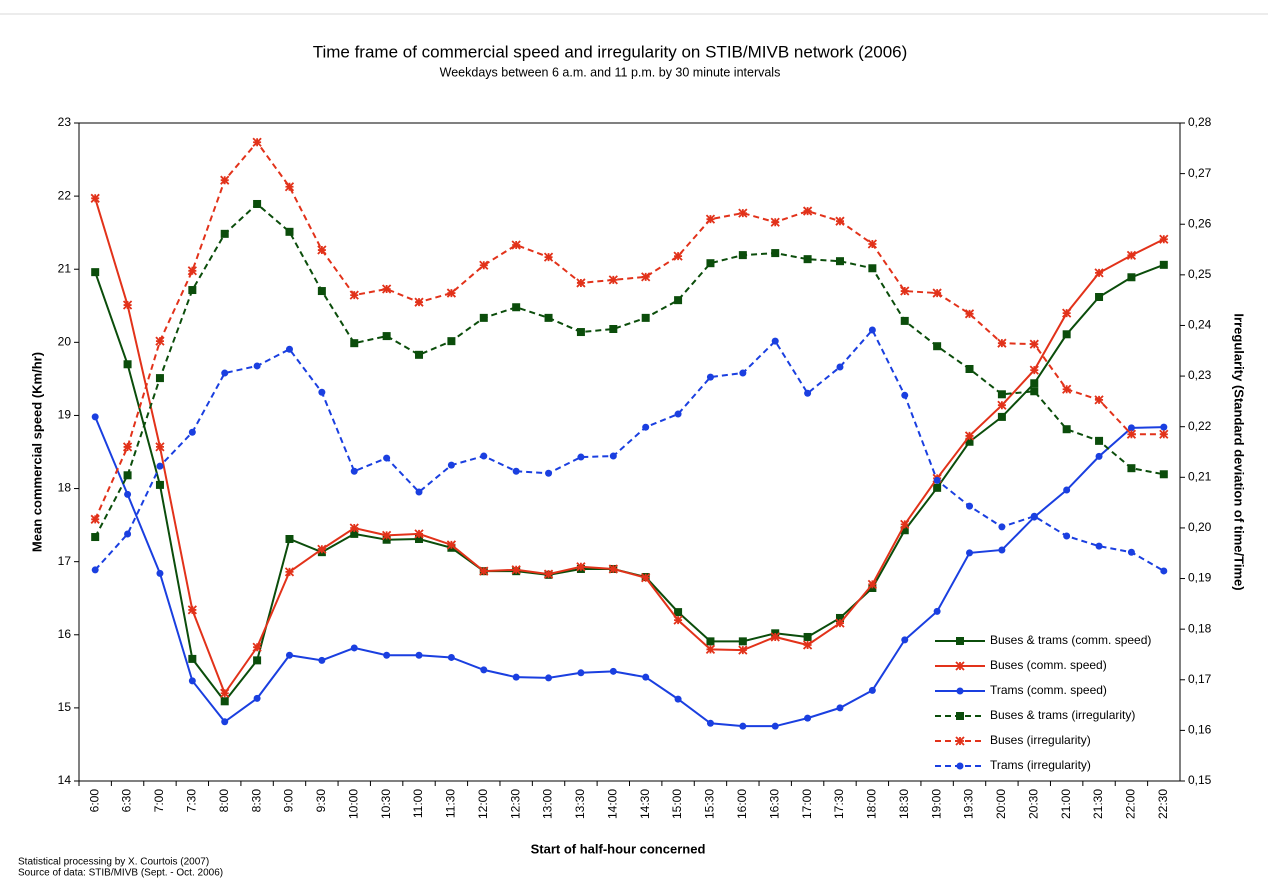  I want to click on x-tick-label: 8:30, so click(256, 801).